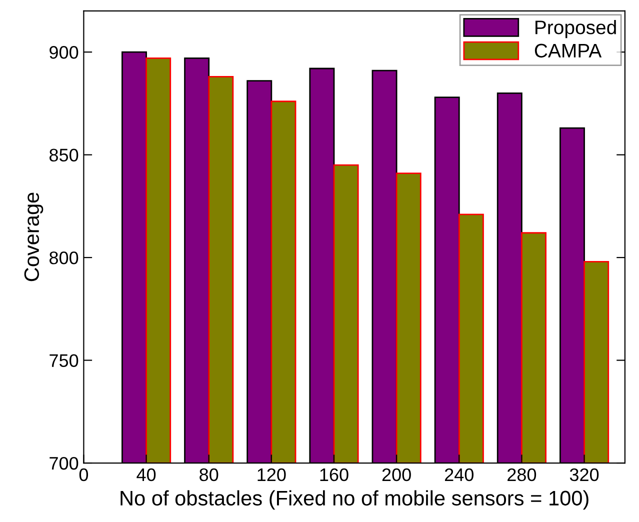  Describe the element at coordinates (64, 257) in the screenshot. I see `y-tick-label: 800` at that location.